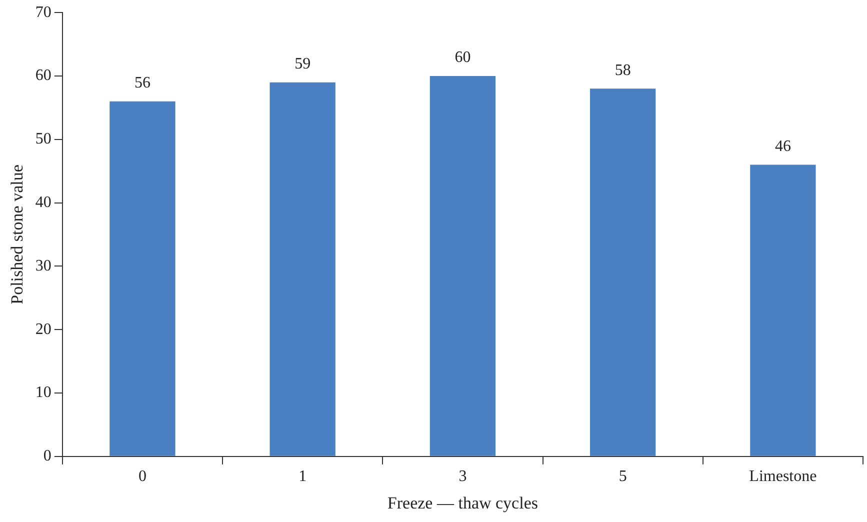 Image resolution: width=867 pixels, height=522 pixels. I want to click on y-tick-label: 60, so click(43, 75).